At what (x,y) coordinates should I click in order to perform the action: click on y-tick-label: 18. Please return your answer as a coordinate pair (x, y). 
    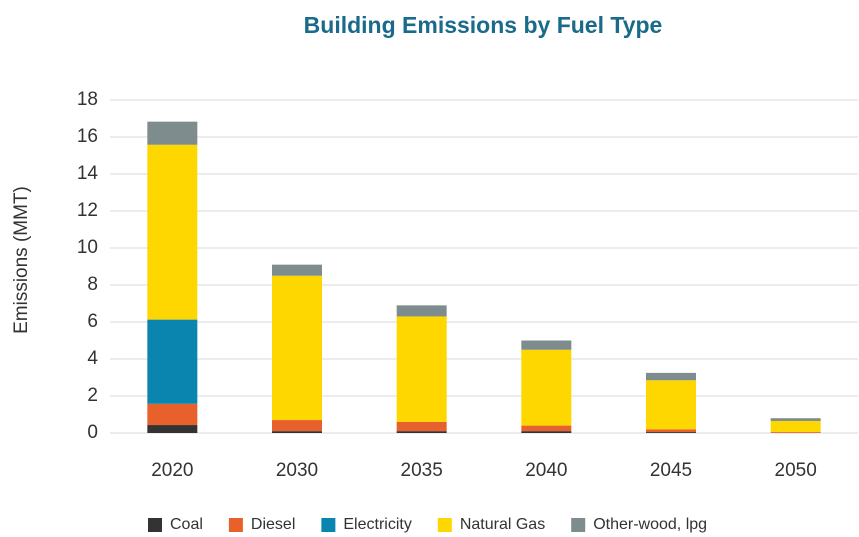
    Looking at the image, I should click on (87, 99).